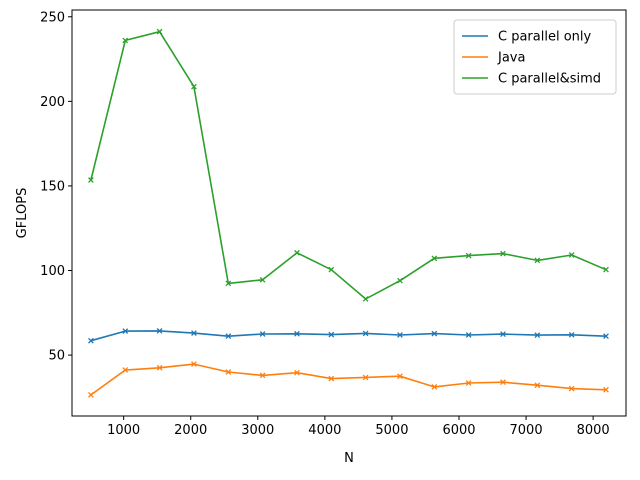  Describe the element at coordinates (190, 430) in the screenshot. I see `x-tick-label: 2000` at that location.